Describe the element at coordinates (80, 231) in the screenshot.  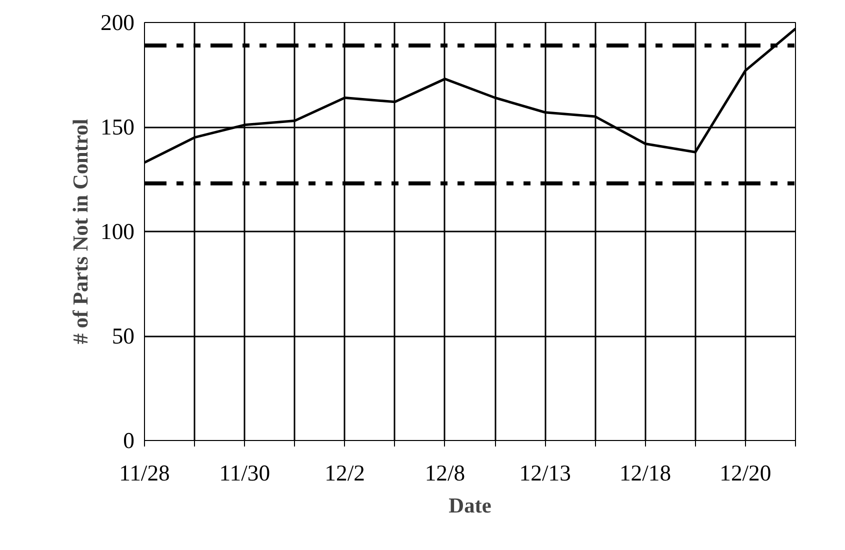
I see `y-axis-title: # of Parts Not in Control` at that location.